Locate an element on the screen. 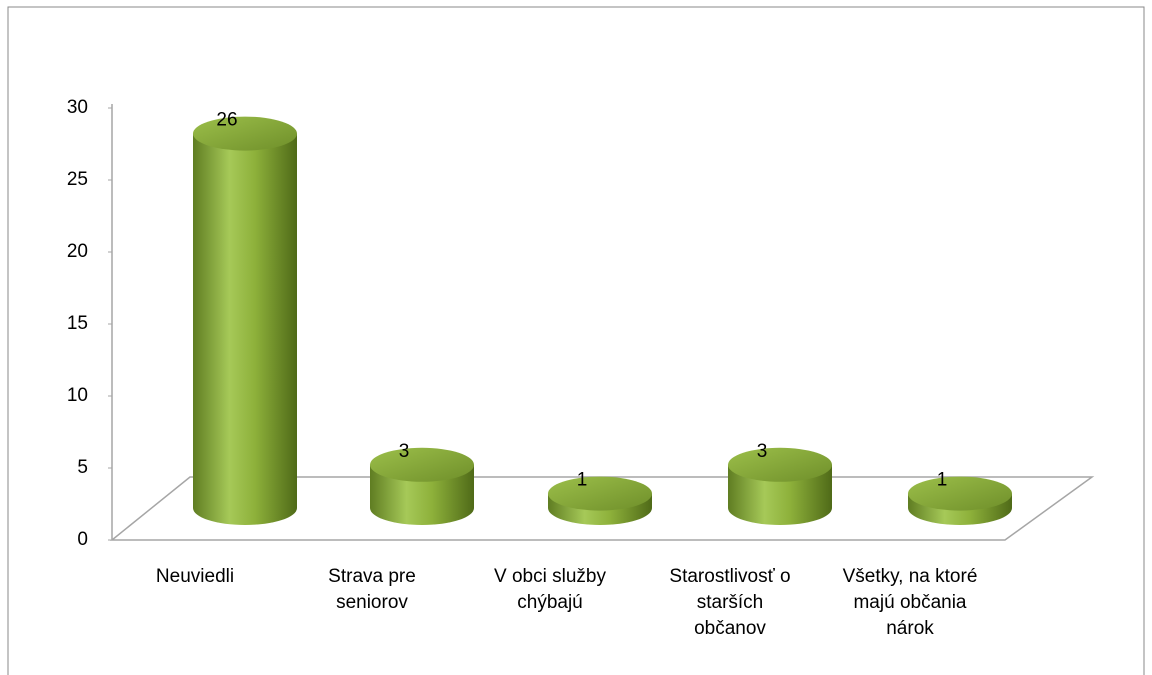  x-tick-label: V obci služby chýbajú is located at coordinates (550, 589).